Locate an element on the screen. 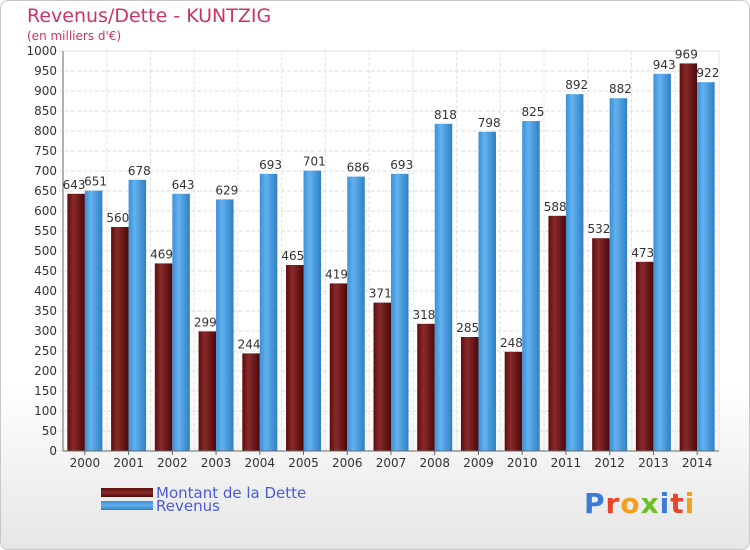 This screenshot has height=550, width=750. x-tick-label: 2003 is located at coordinates (216, 463).